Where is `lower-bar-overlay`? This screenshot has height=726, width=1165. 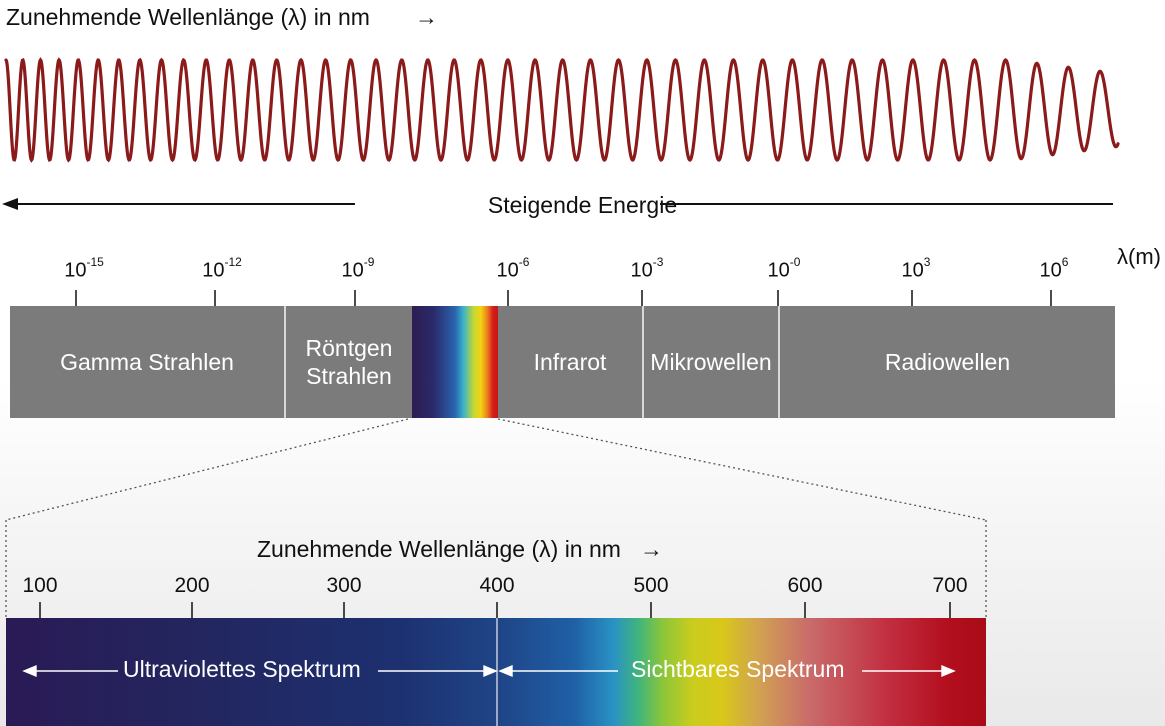
lower-bar-overlay is located at coordinates (489, 672).